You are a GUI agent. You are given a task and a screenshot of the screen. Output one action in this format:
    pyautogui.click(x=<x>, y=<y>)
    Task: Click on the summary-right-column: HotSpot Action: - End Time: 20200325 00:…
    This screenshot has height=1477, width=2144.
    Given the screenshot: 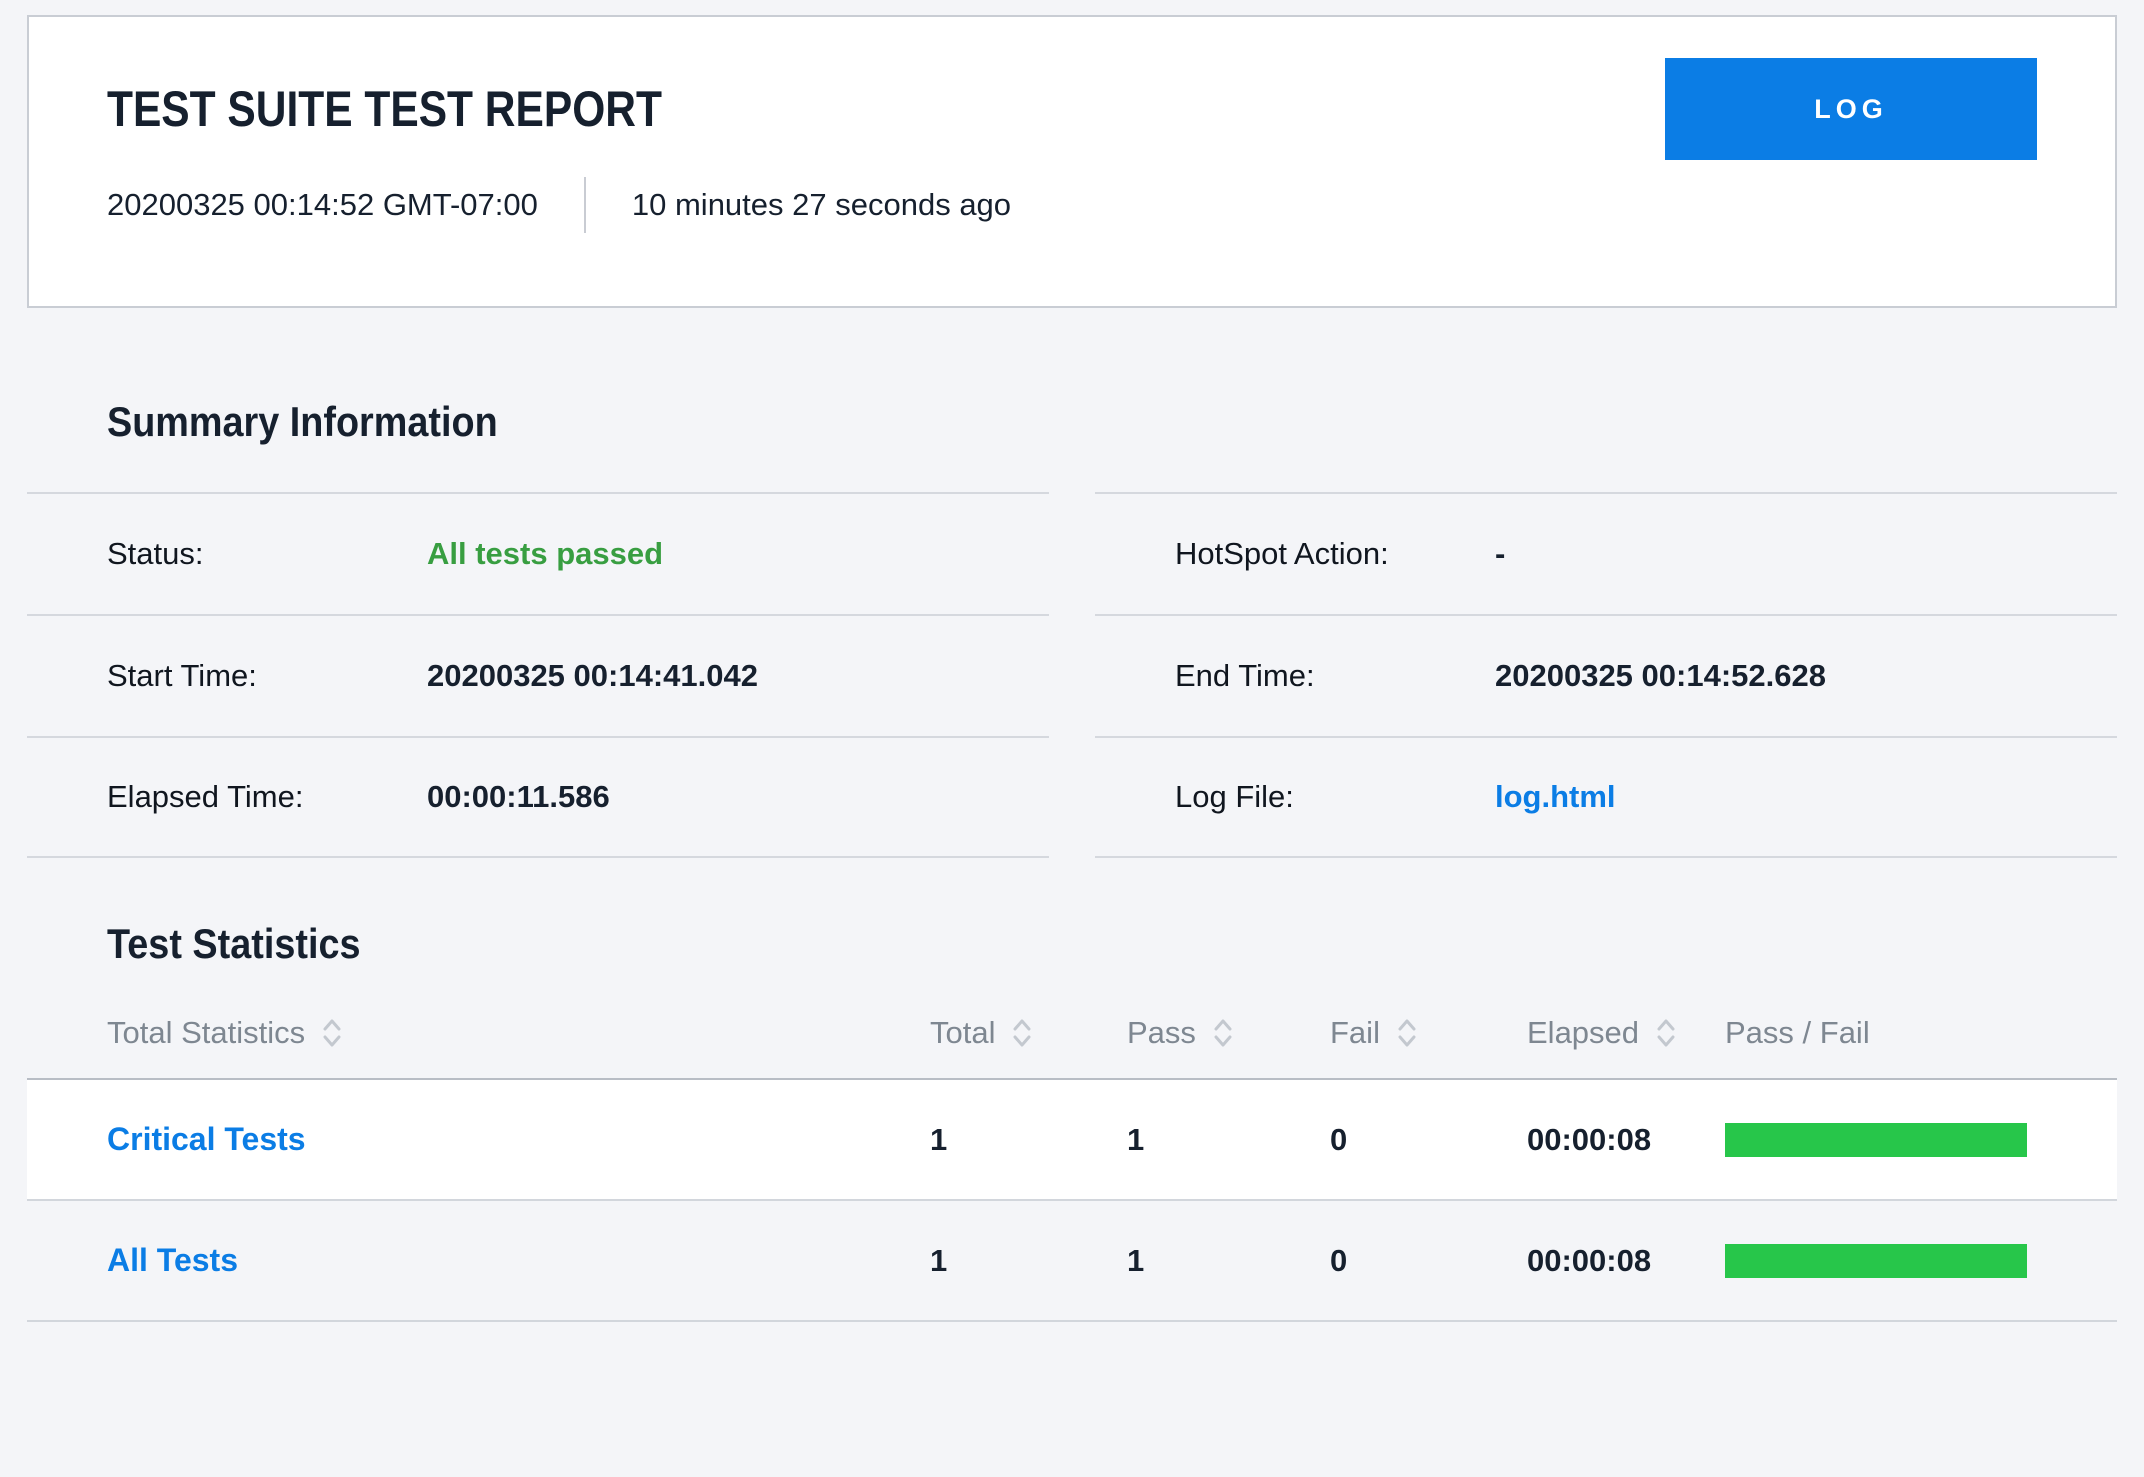 What is the action you would take?
    pyautogui.click(x=1606, y=675)
    